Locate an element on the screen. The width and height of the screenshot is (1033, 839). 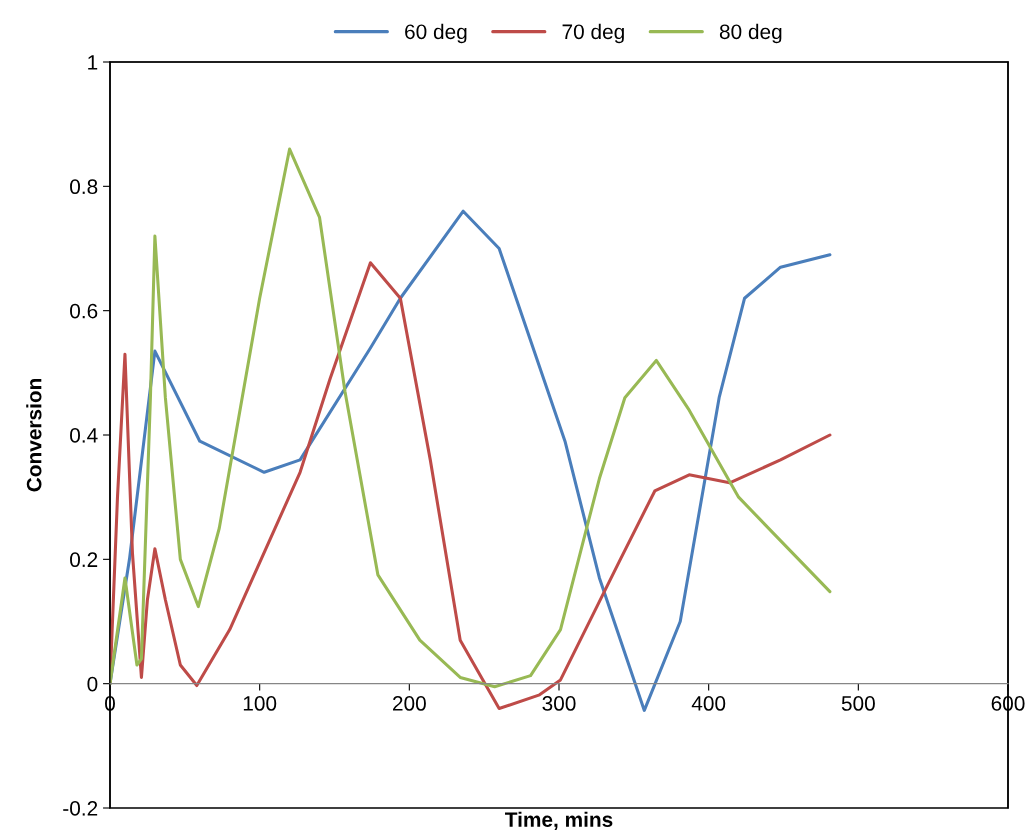
x-tick-label: 500 is located at coordinates (858, 703).